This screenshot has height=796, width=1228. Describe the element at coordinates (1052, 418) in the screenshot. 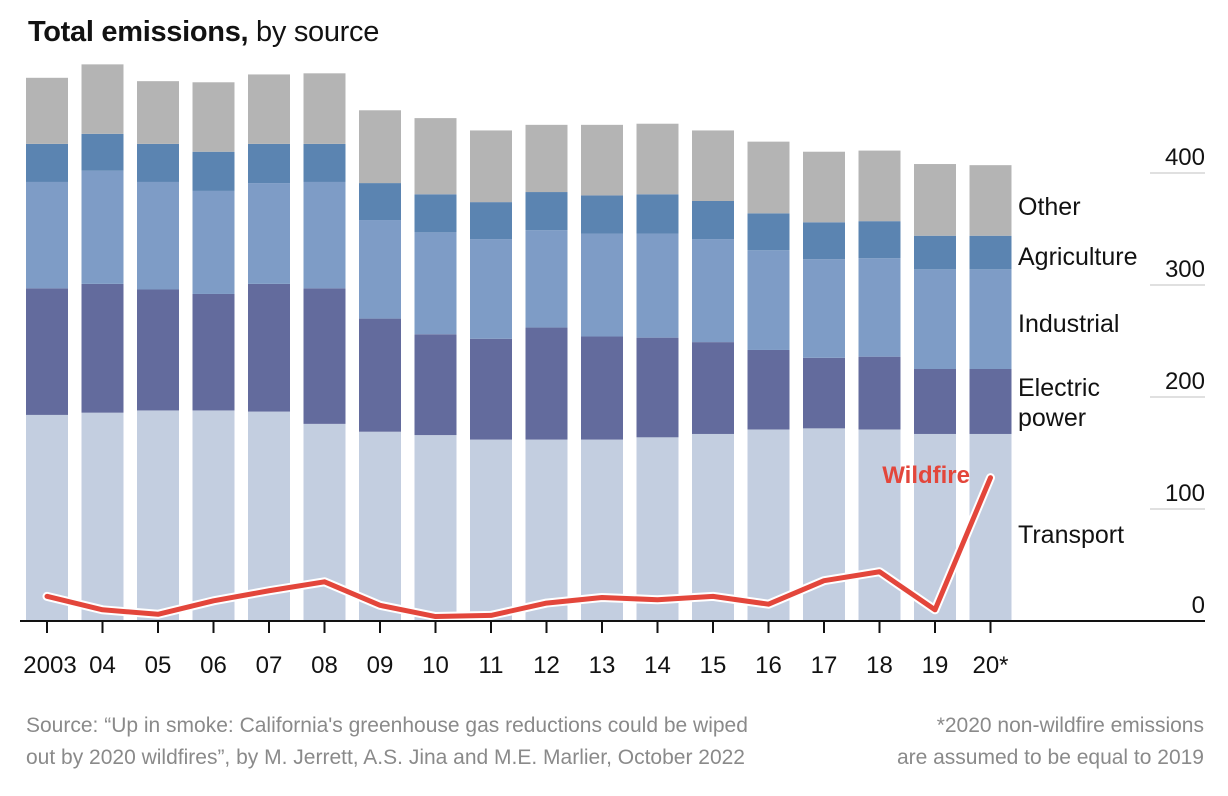

I see `series-label: power` at that location.